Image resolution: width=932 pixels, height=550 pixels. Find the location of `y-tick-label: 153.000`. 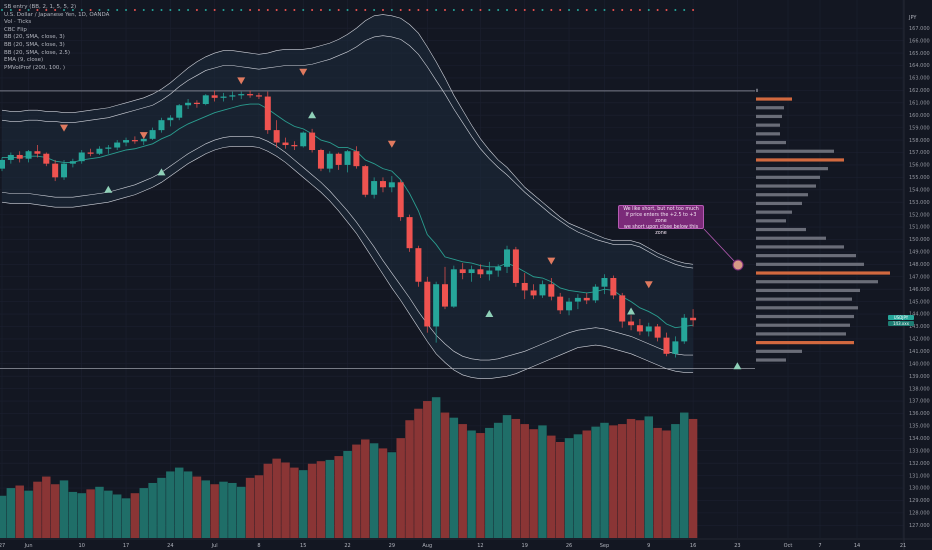

y-tick-label: 153.000 is located at coordinates (919, 203).